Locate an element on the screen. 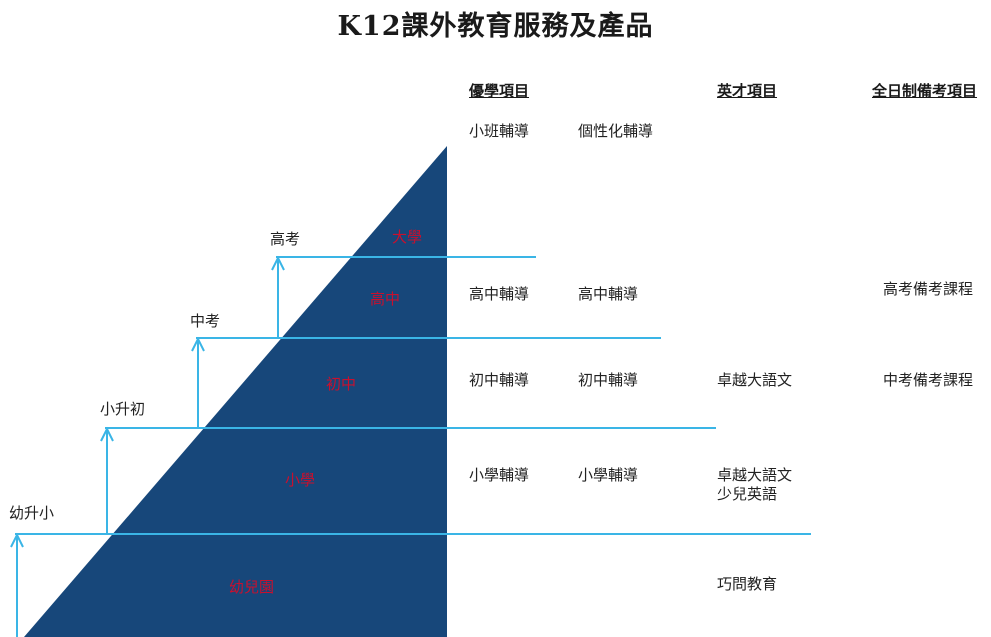 Image resolution: width=991 pixels, height=637 pixels. product-high-youxue-1: 高中輔導 is located at coordinates (499, 294).